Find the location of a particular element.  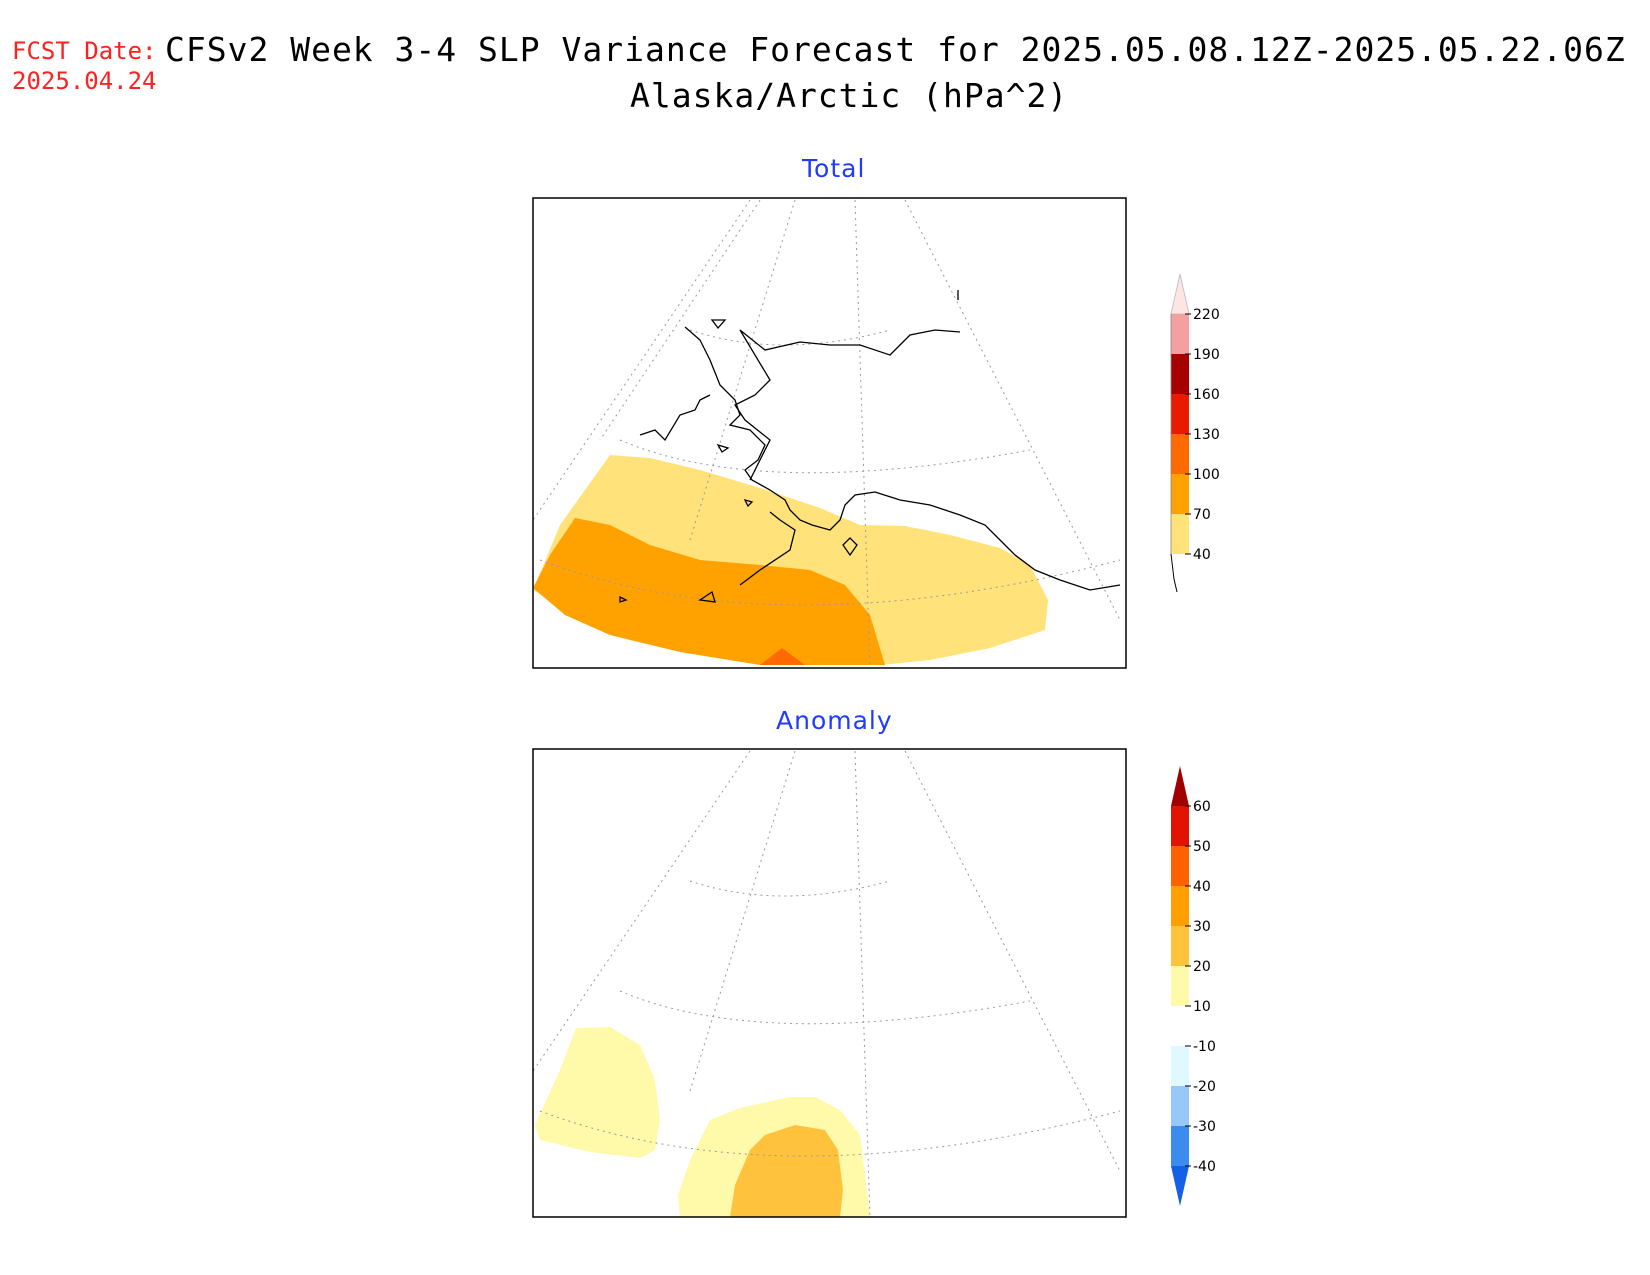

total-colorbar-label: 130 is located at coordinates (1206, 435).